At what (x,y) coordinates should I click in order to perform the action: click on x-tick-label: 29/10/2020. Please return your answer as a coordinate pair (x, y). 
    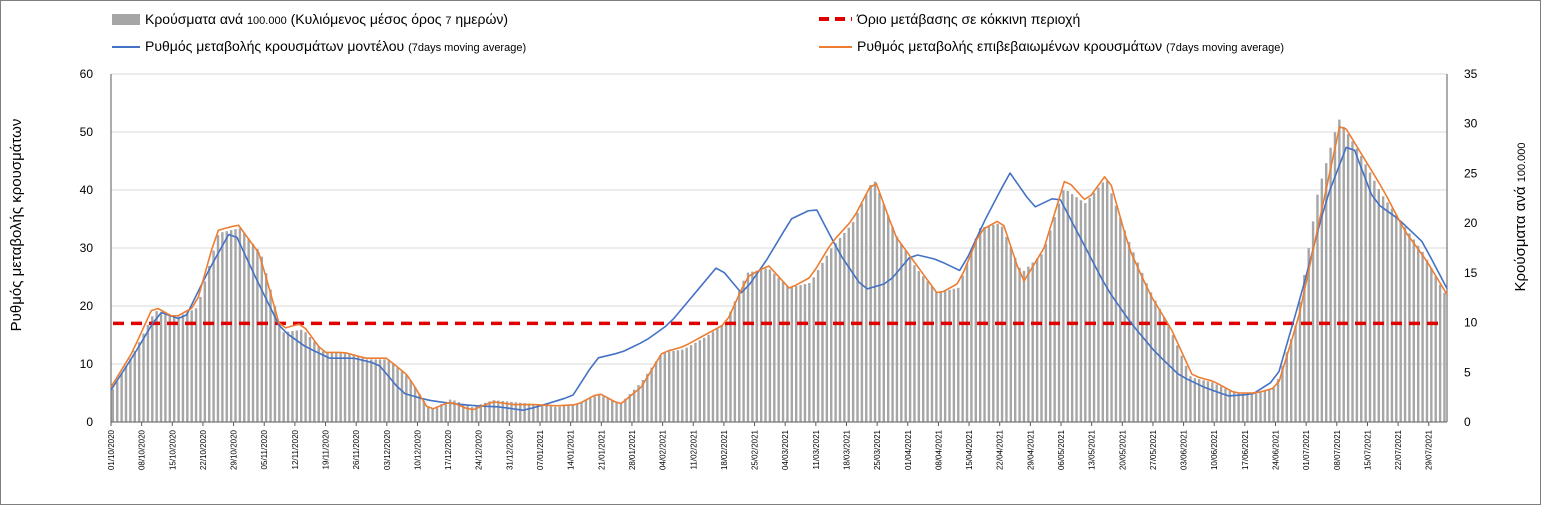
    Looking at the image, I should click on (234, 449).